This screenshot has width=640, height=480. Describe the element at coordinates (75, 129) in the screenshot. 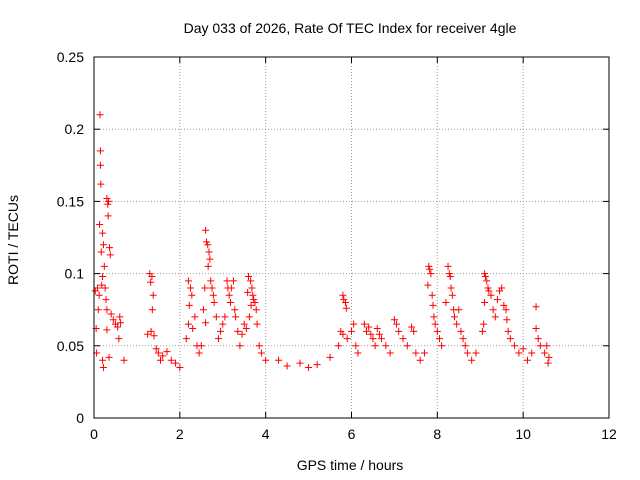

I see `y-tick-label: 0.2` at that location.